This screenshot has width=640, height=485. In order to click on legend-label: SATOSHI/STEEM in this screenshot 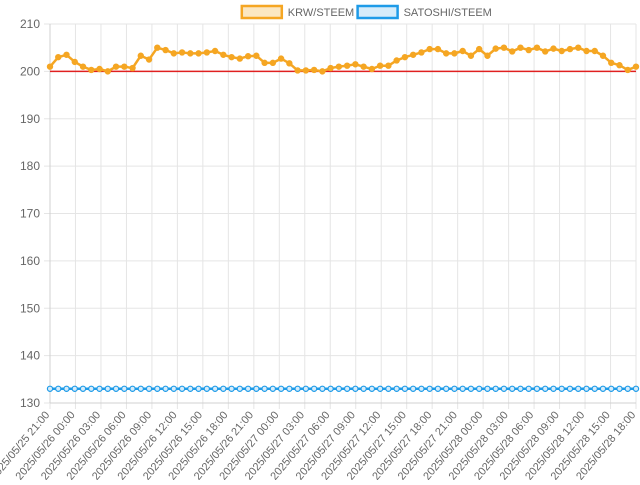, I will do `click(448, 13)`.